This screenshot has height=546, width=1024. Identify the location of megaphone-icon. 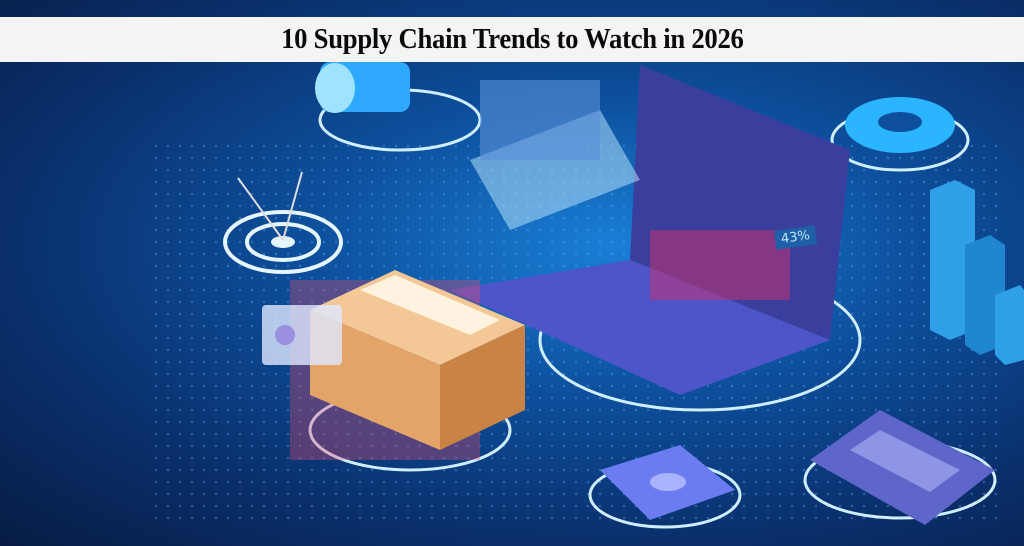
(398, 107).